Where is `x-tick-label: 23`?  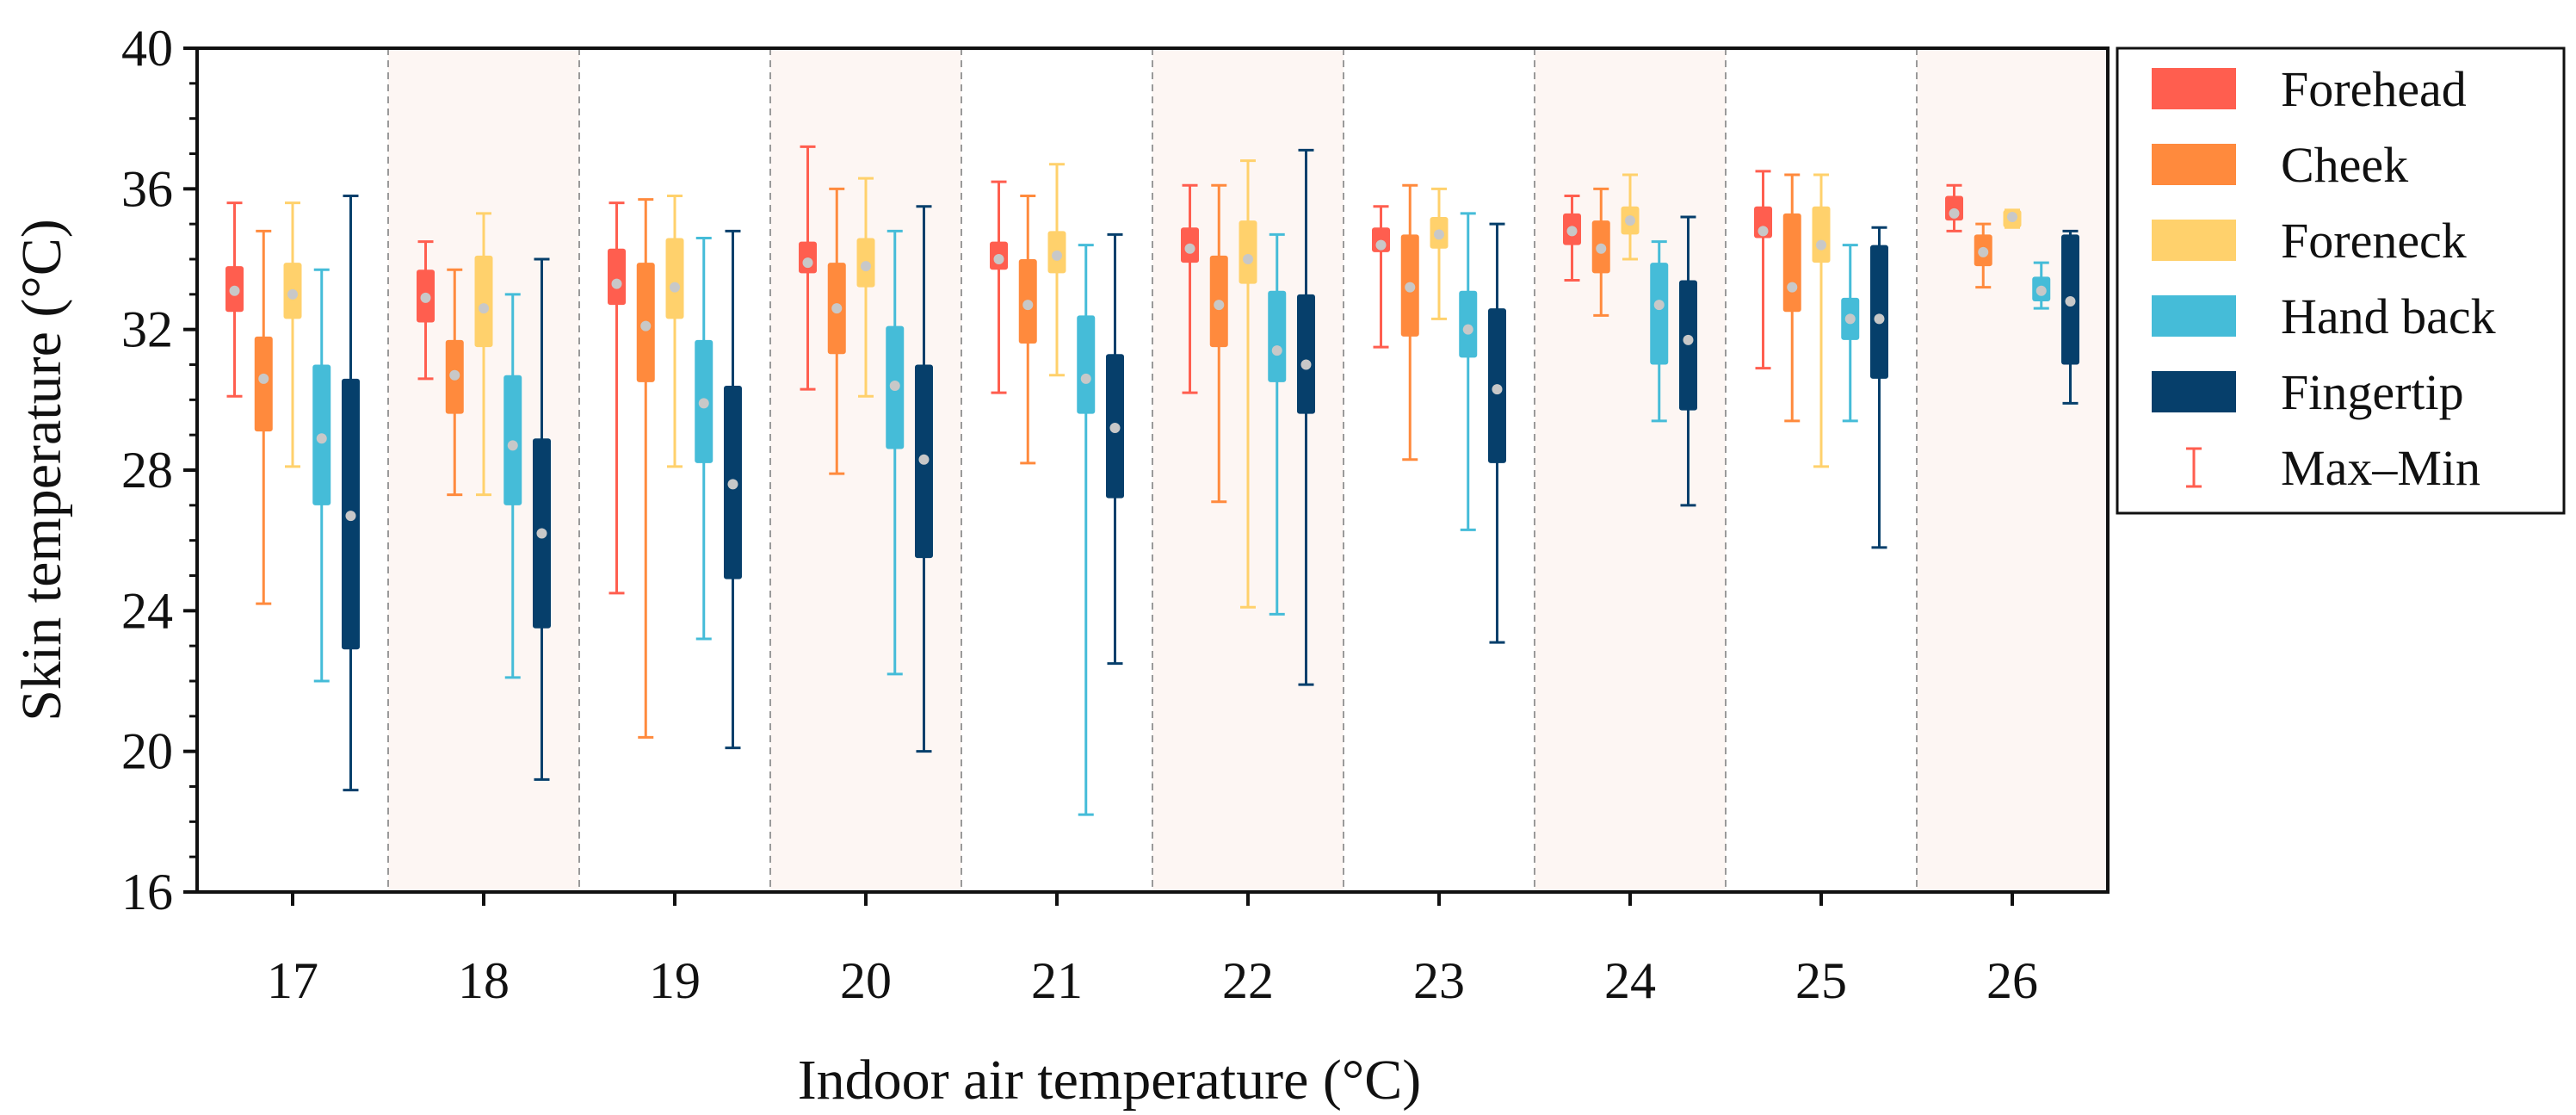 x-tick-label: 23 is located at coordinates (1439, 980).